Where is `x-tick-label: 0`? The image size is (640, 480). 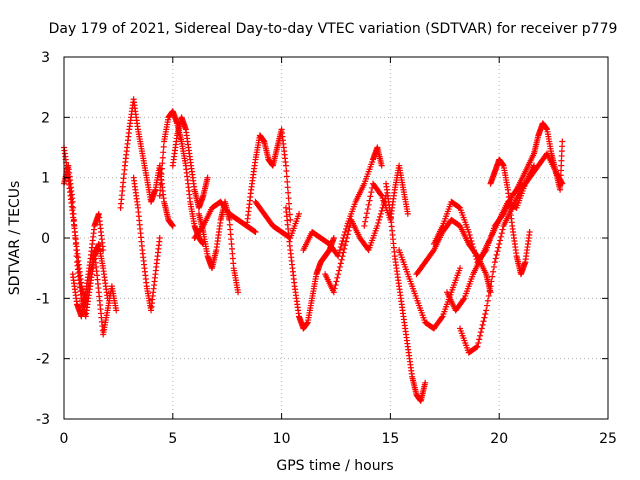
x-tick-label: 0 is located at coordinates (64, 439).